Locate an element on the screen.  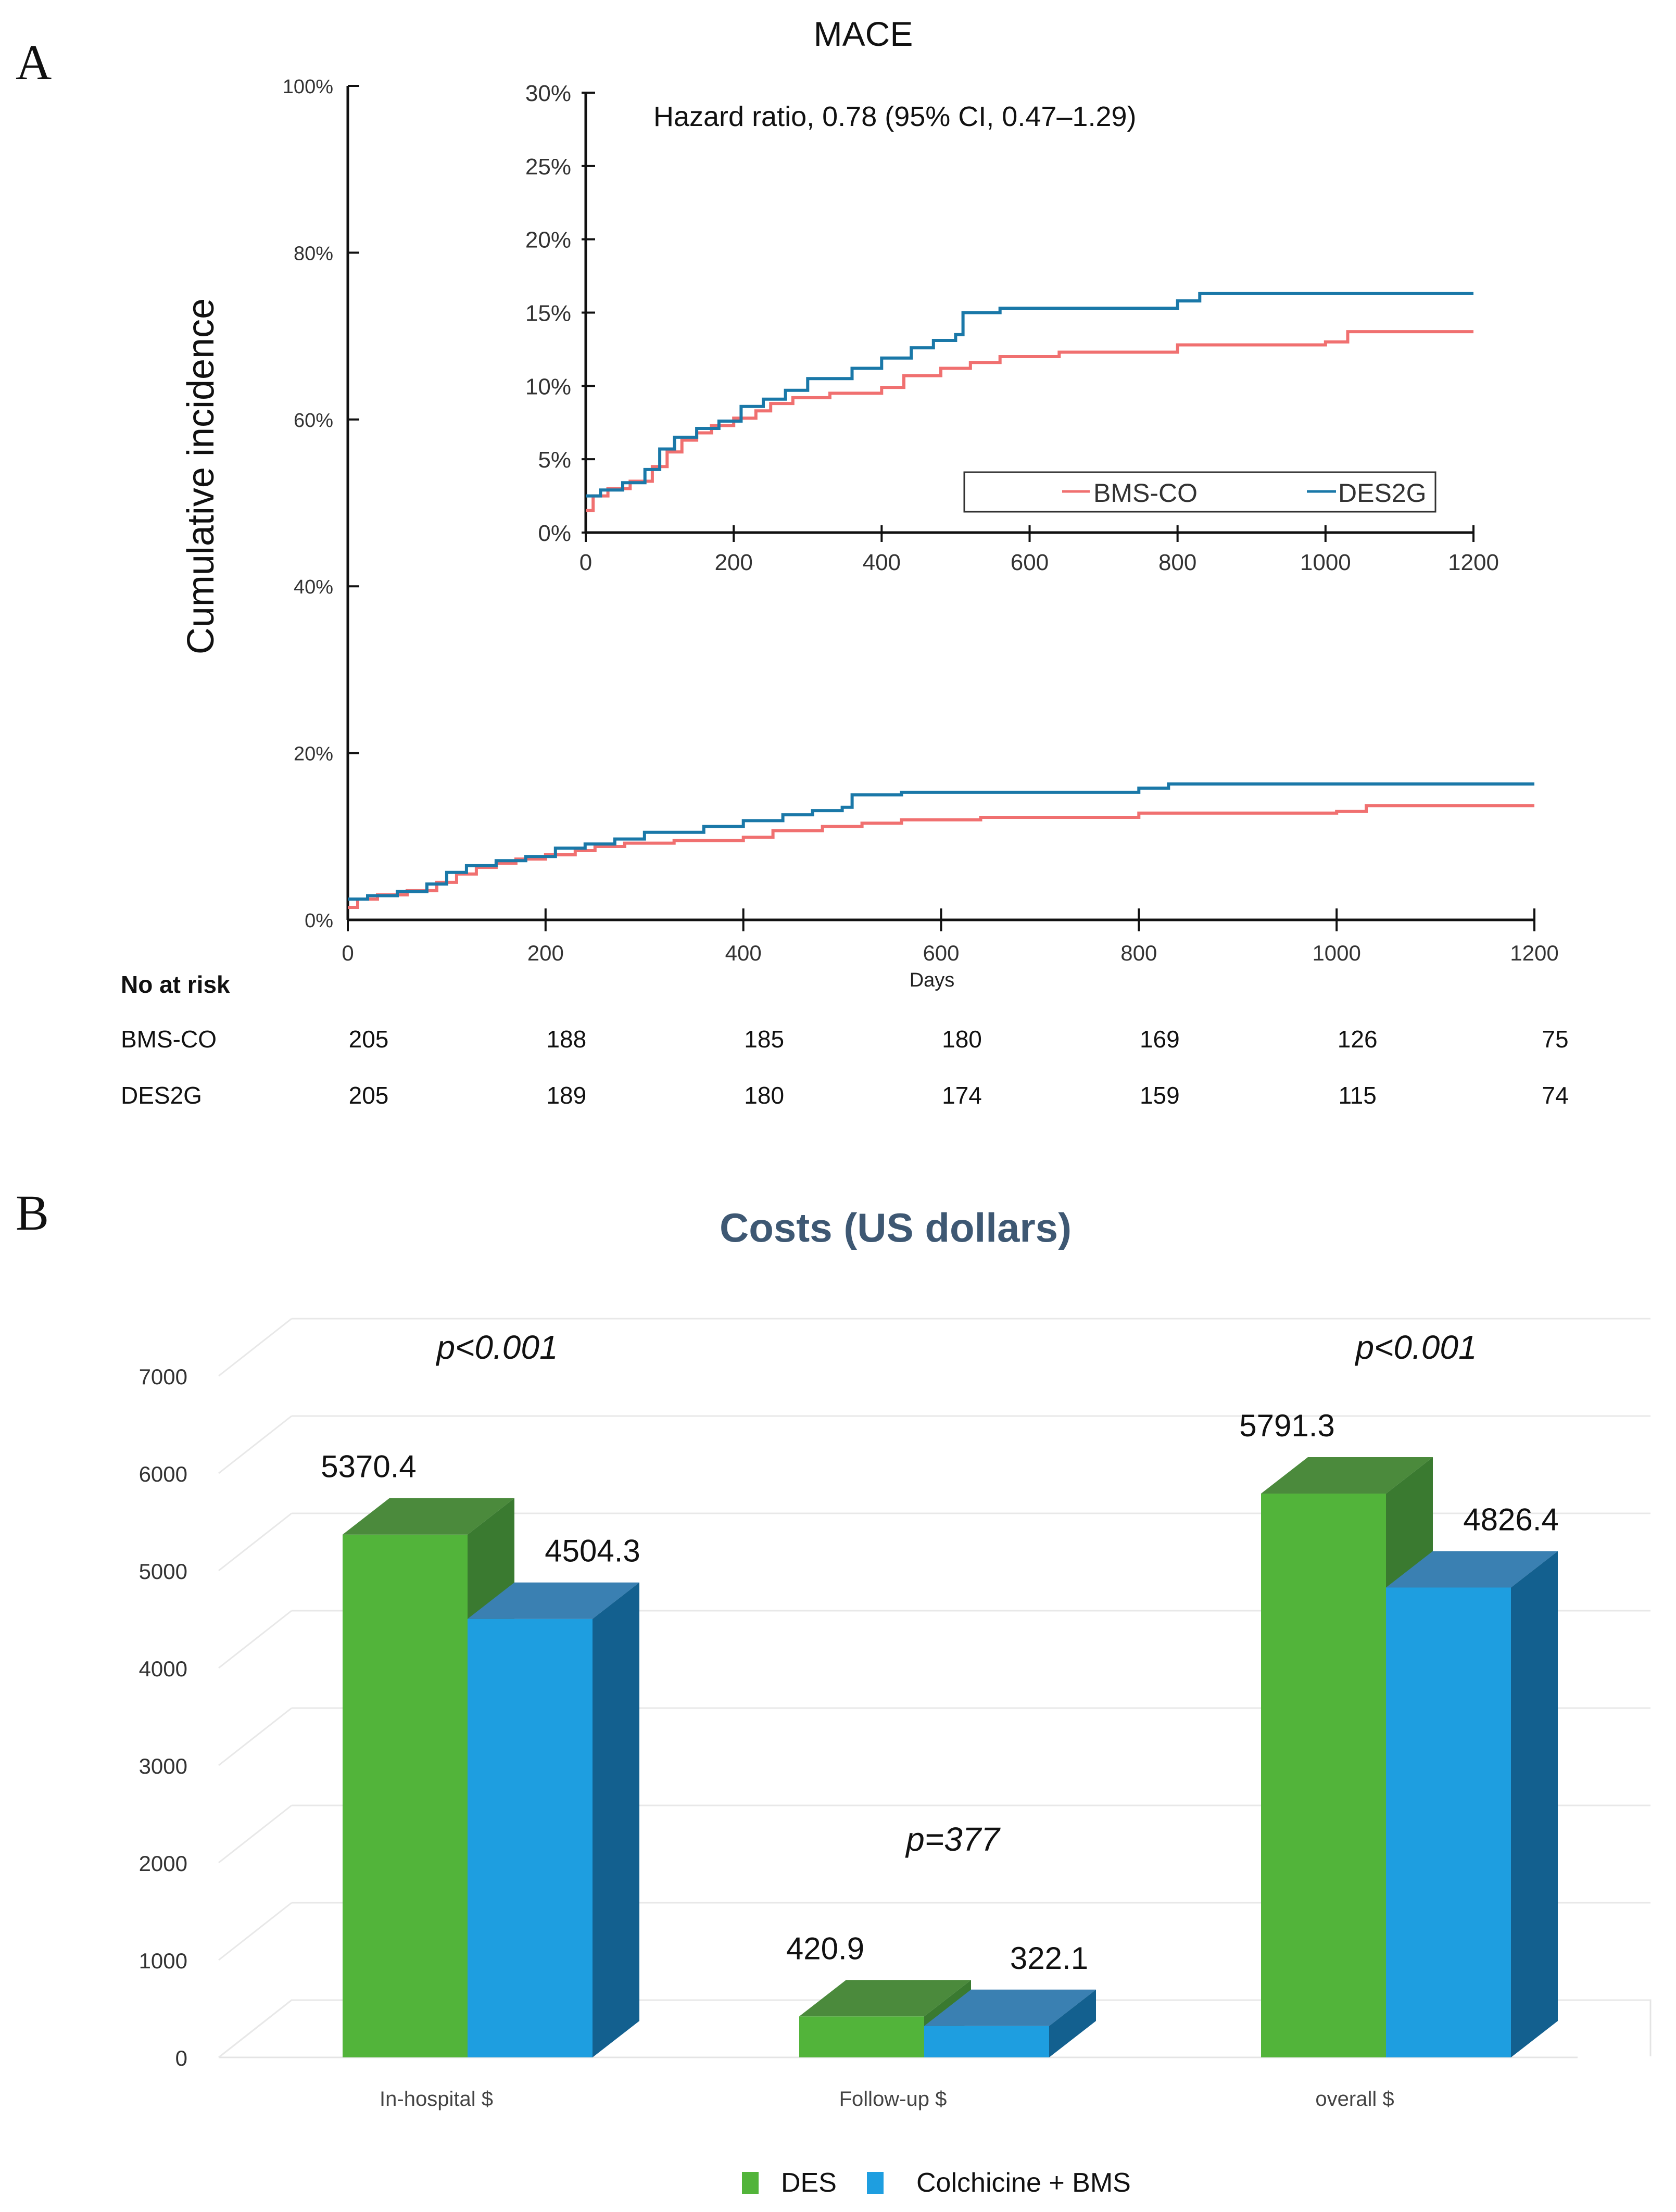
bar-y-tick-label: 6000 is located at coordinates (163, 1474).